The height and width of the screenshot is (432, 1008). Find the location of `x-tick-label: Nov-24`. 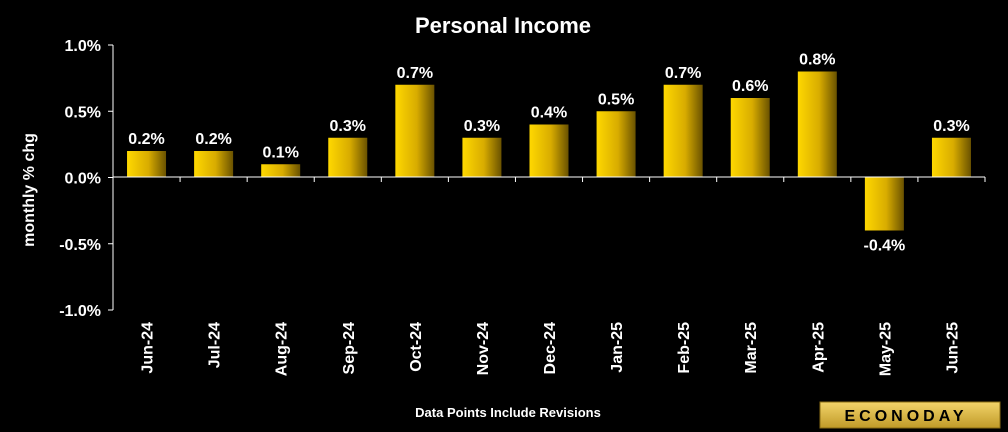

x-tick-label: Nov-24 is located at coordinates (483, 348).